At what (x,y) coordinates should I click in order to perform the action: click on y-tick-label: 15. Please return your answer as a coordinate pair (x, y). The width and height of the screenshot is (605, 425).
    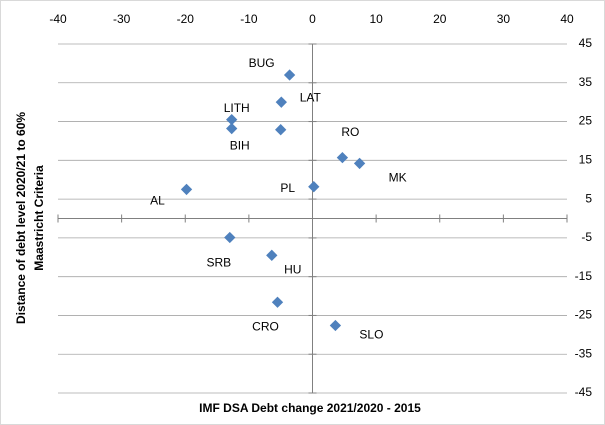
    Looking at the image, I should click on (586, 160).